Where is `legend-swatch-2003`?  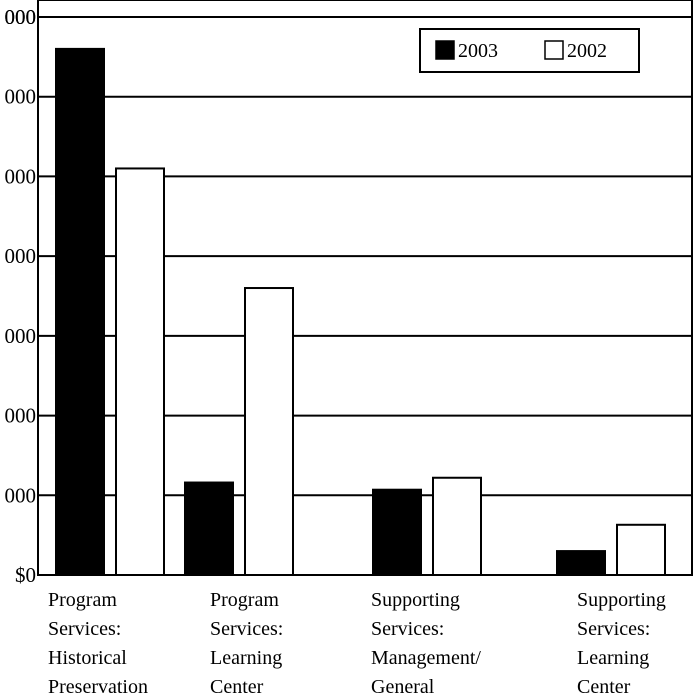 legend-swatch-2003 is located at coordinates (445, 50).